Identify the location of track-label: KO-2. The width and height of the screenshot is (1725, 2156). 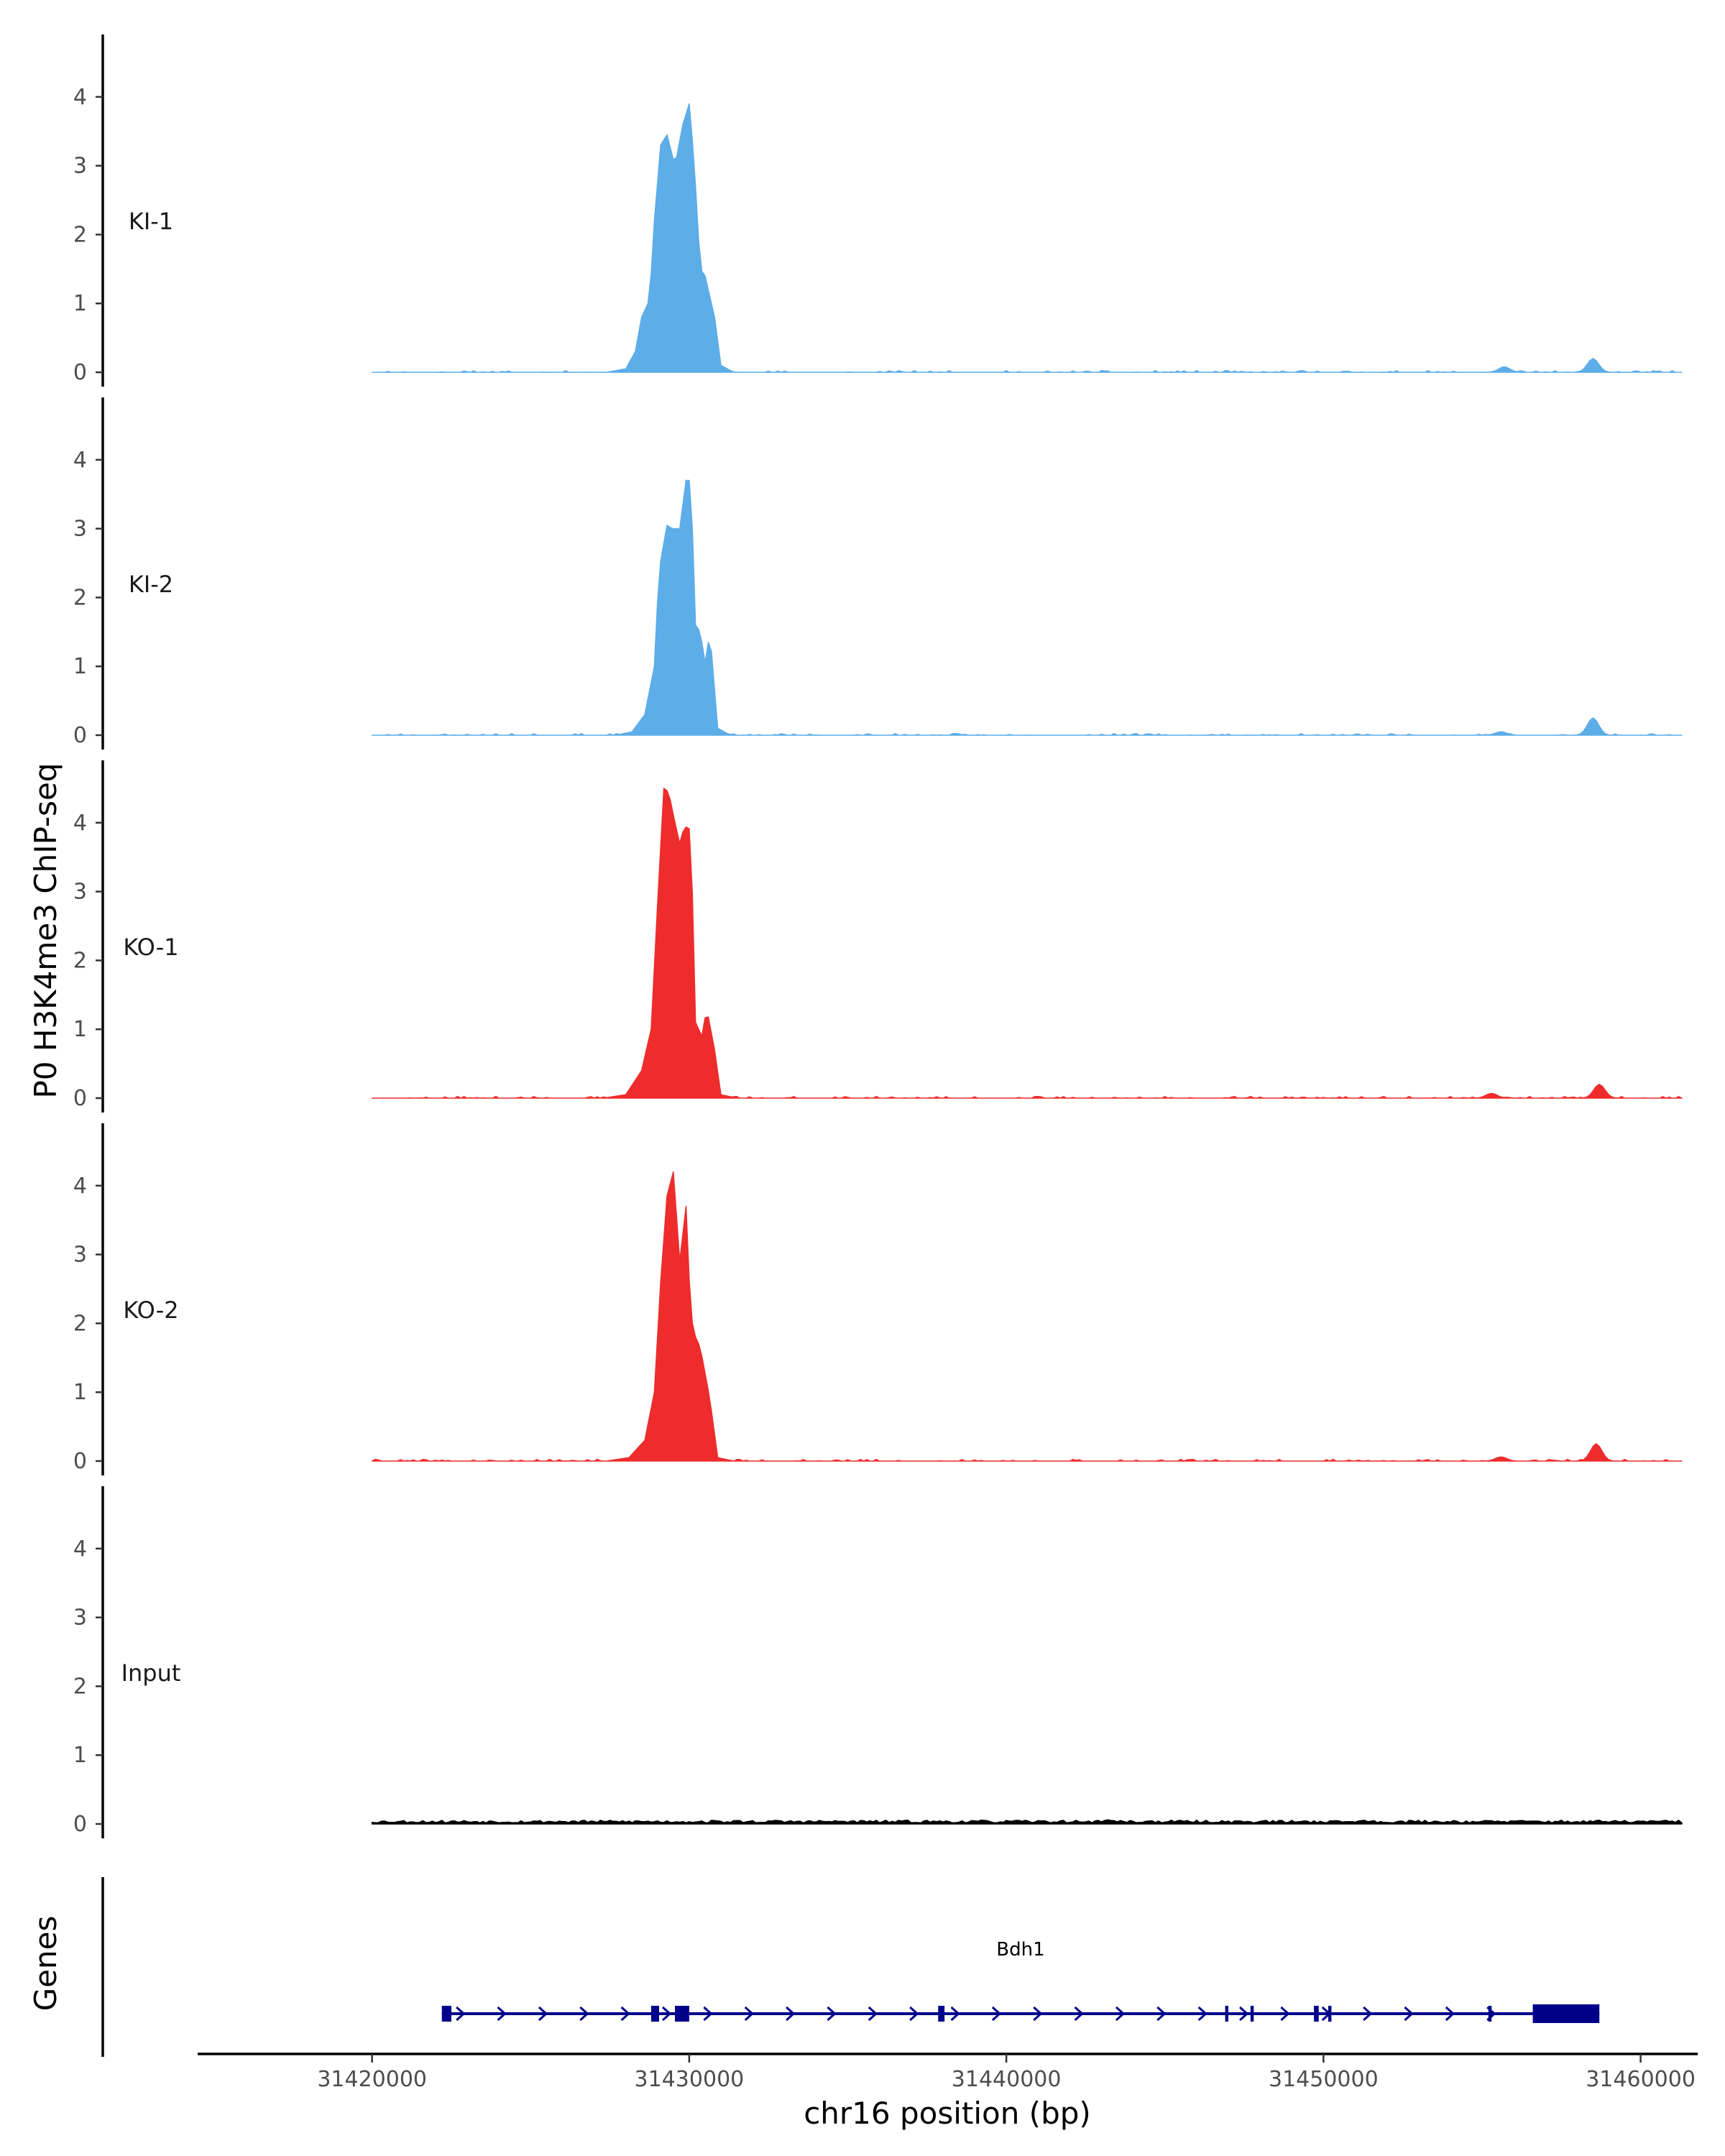
(150, 1310).